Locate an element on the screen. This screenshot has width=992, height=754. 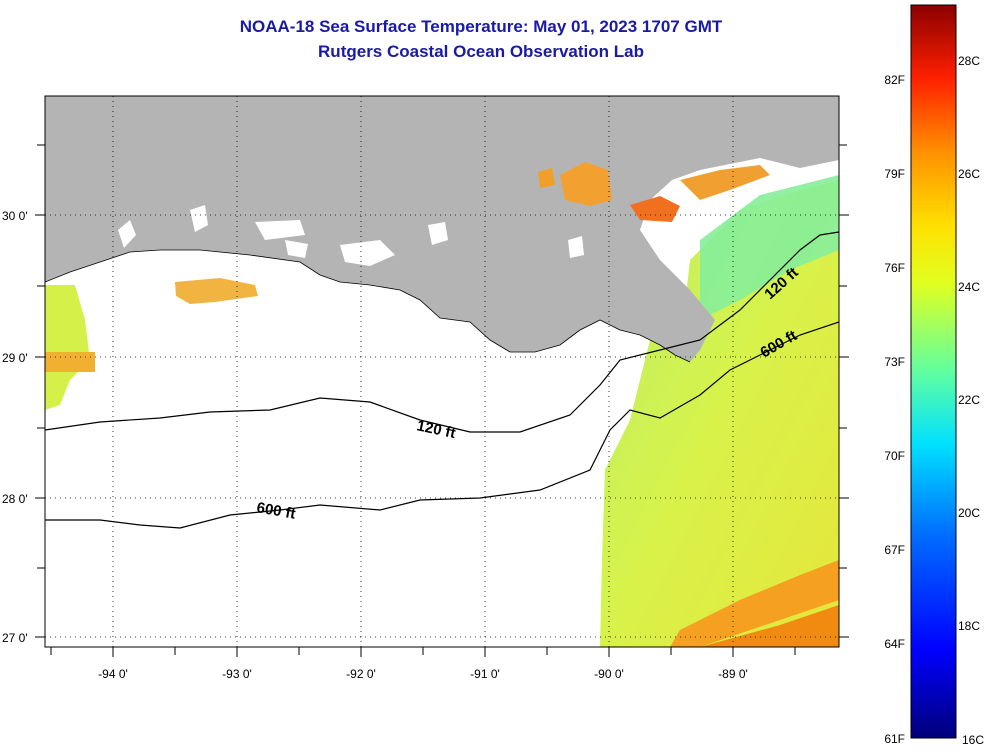
colorbar-label-f: 70F is located at coordinates (894, 456).